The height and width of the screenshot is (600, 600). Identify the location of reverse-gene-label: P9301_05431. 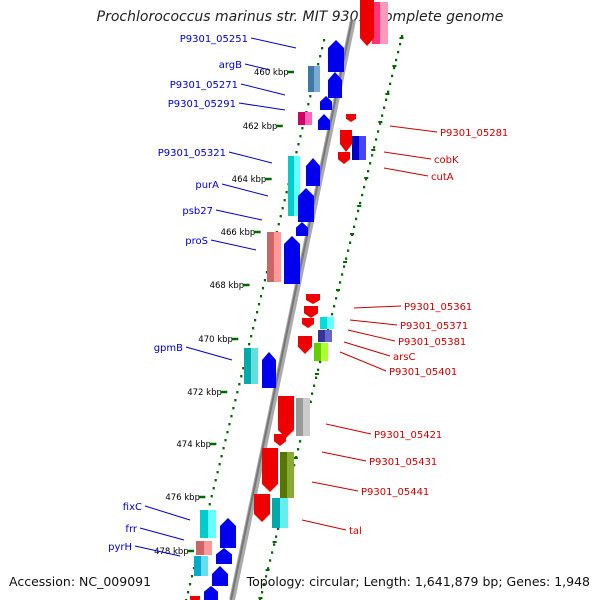
(403, 462).